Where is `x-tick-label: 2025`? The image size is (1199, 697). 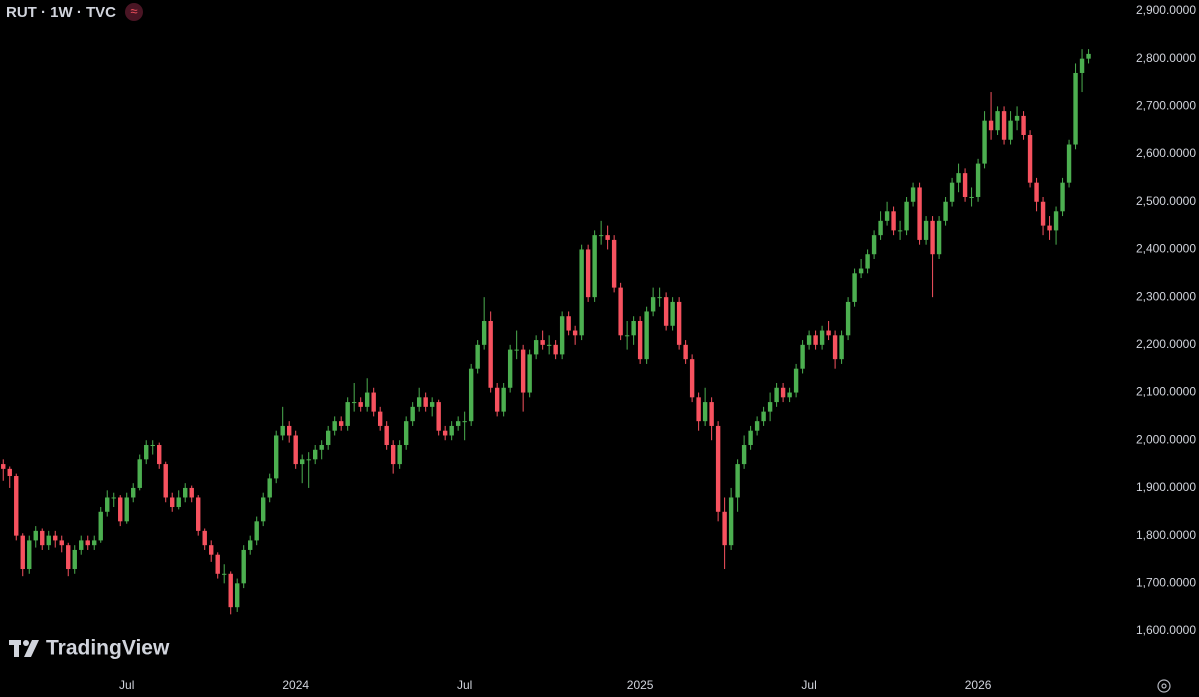
x-tick-label: 2025 is located at coordinates (640, 685).